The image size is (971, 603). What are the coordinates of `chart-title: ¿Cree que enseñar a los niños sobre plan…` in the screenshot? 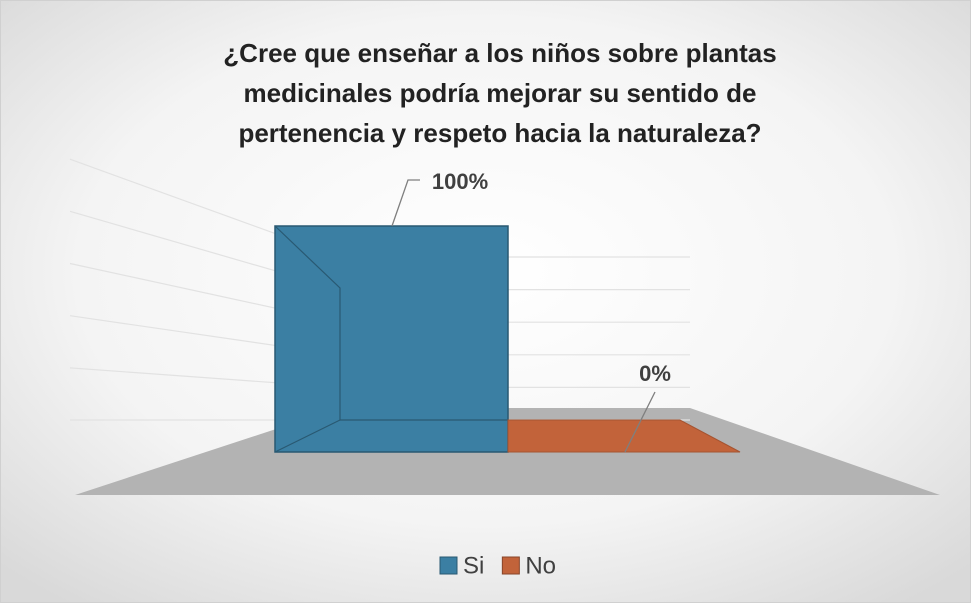 It's located at (499, 93).